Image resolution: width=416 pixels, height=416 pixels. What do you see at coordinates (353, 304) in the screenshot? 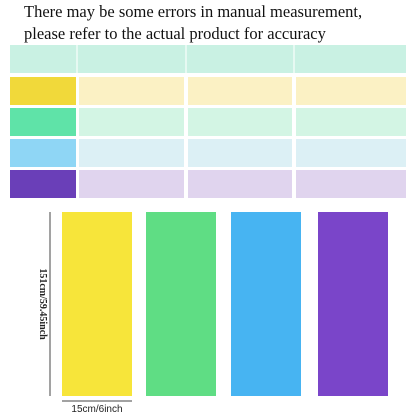
I see `band-purple` at bounding box center [353, 304].